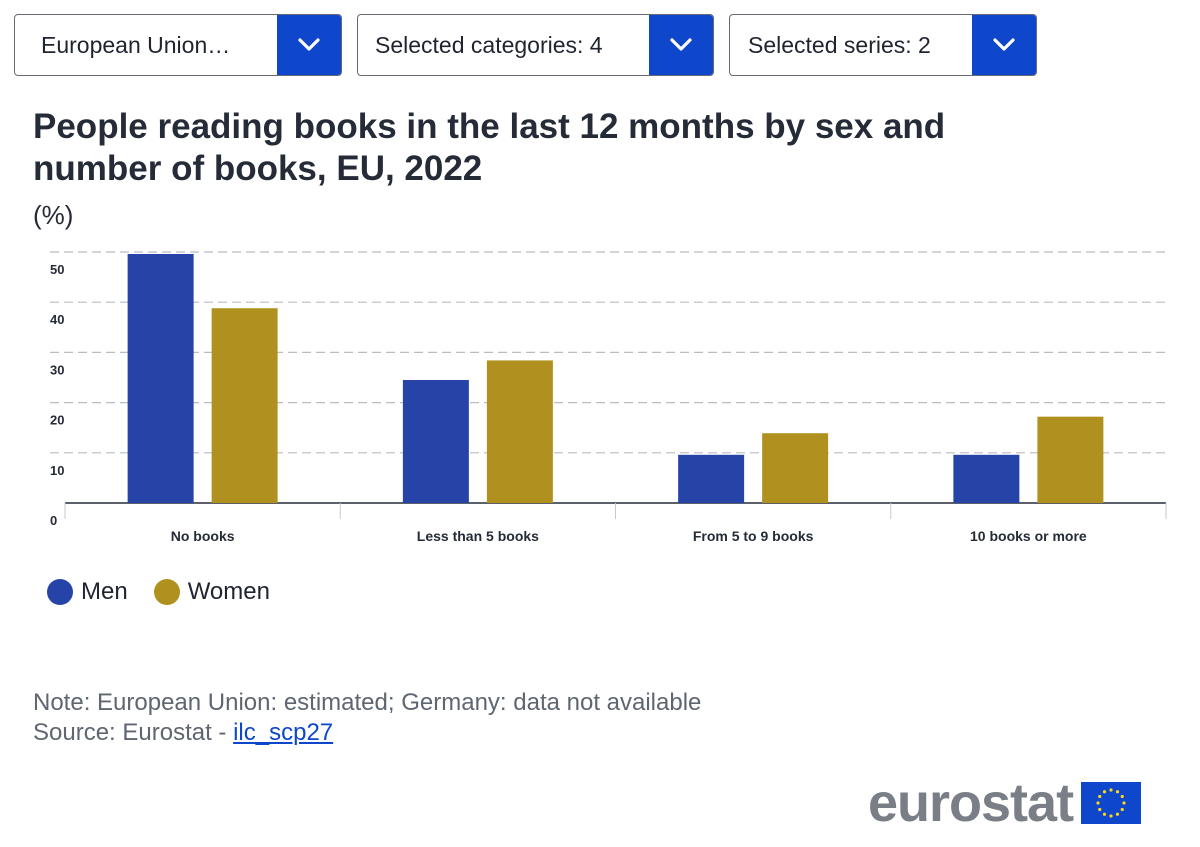 This screenshot has width=1200, height=847. I want to click on y-tick-label: 20, so click(57, 420).